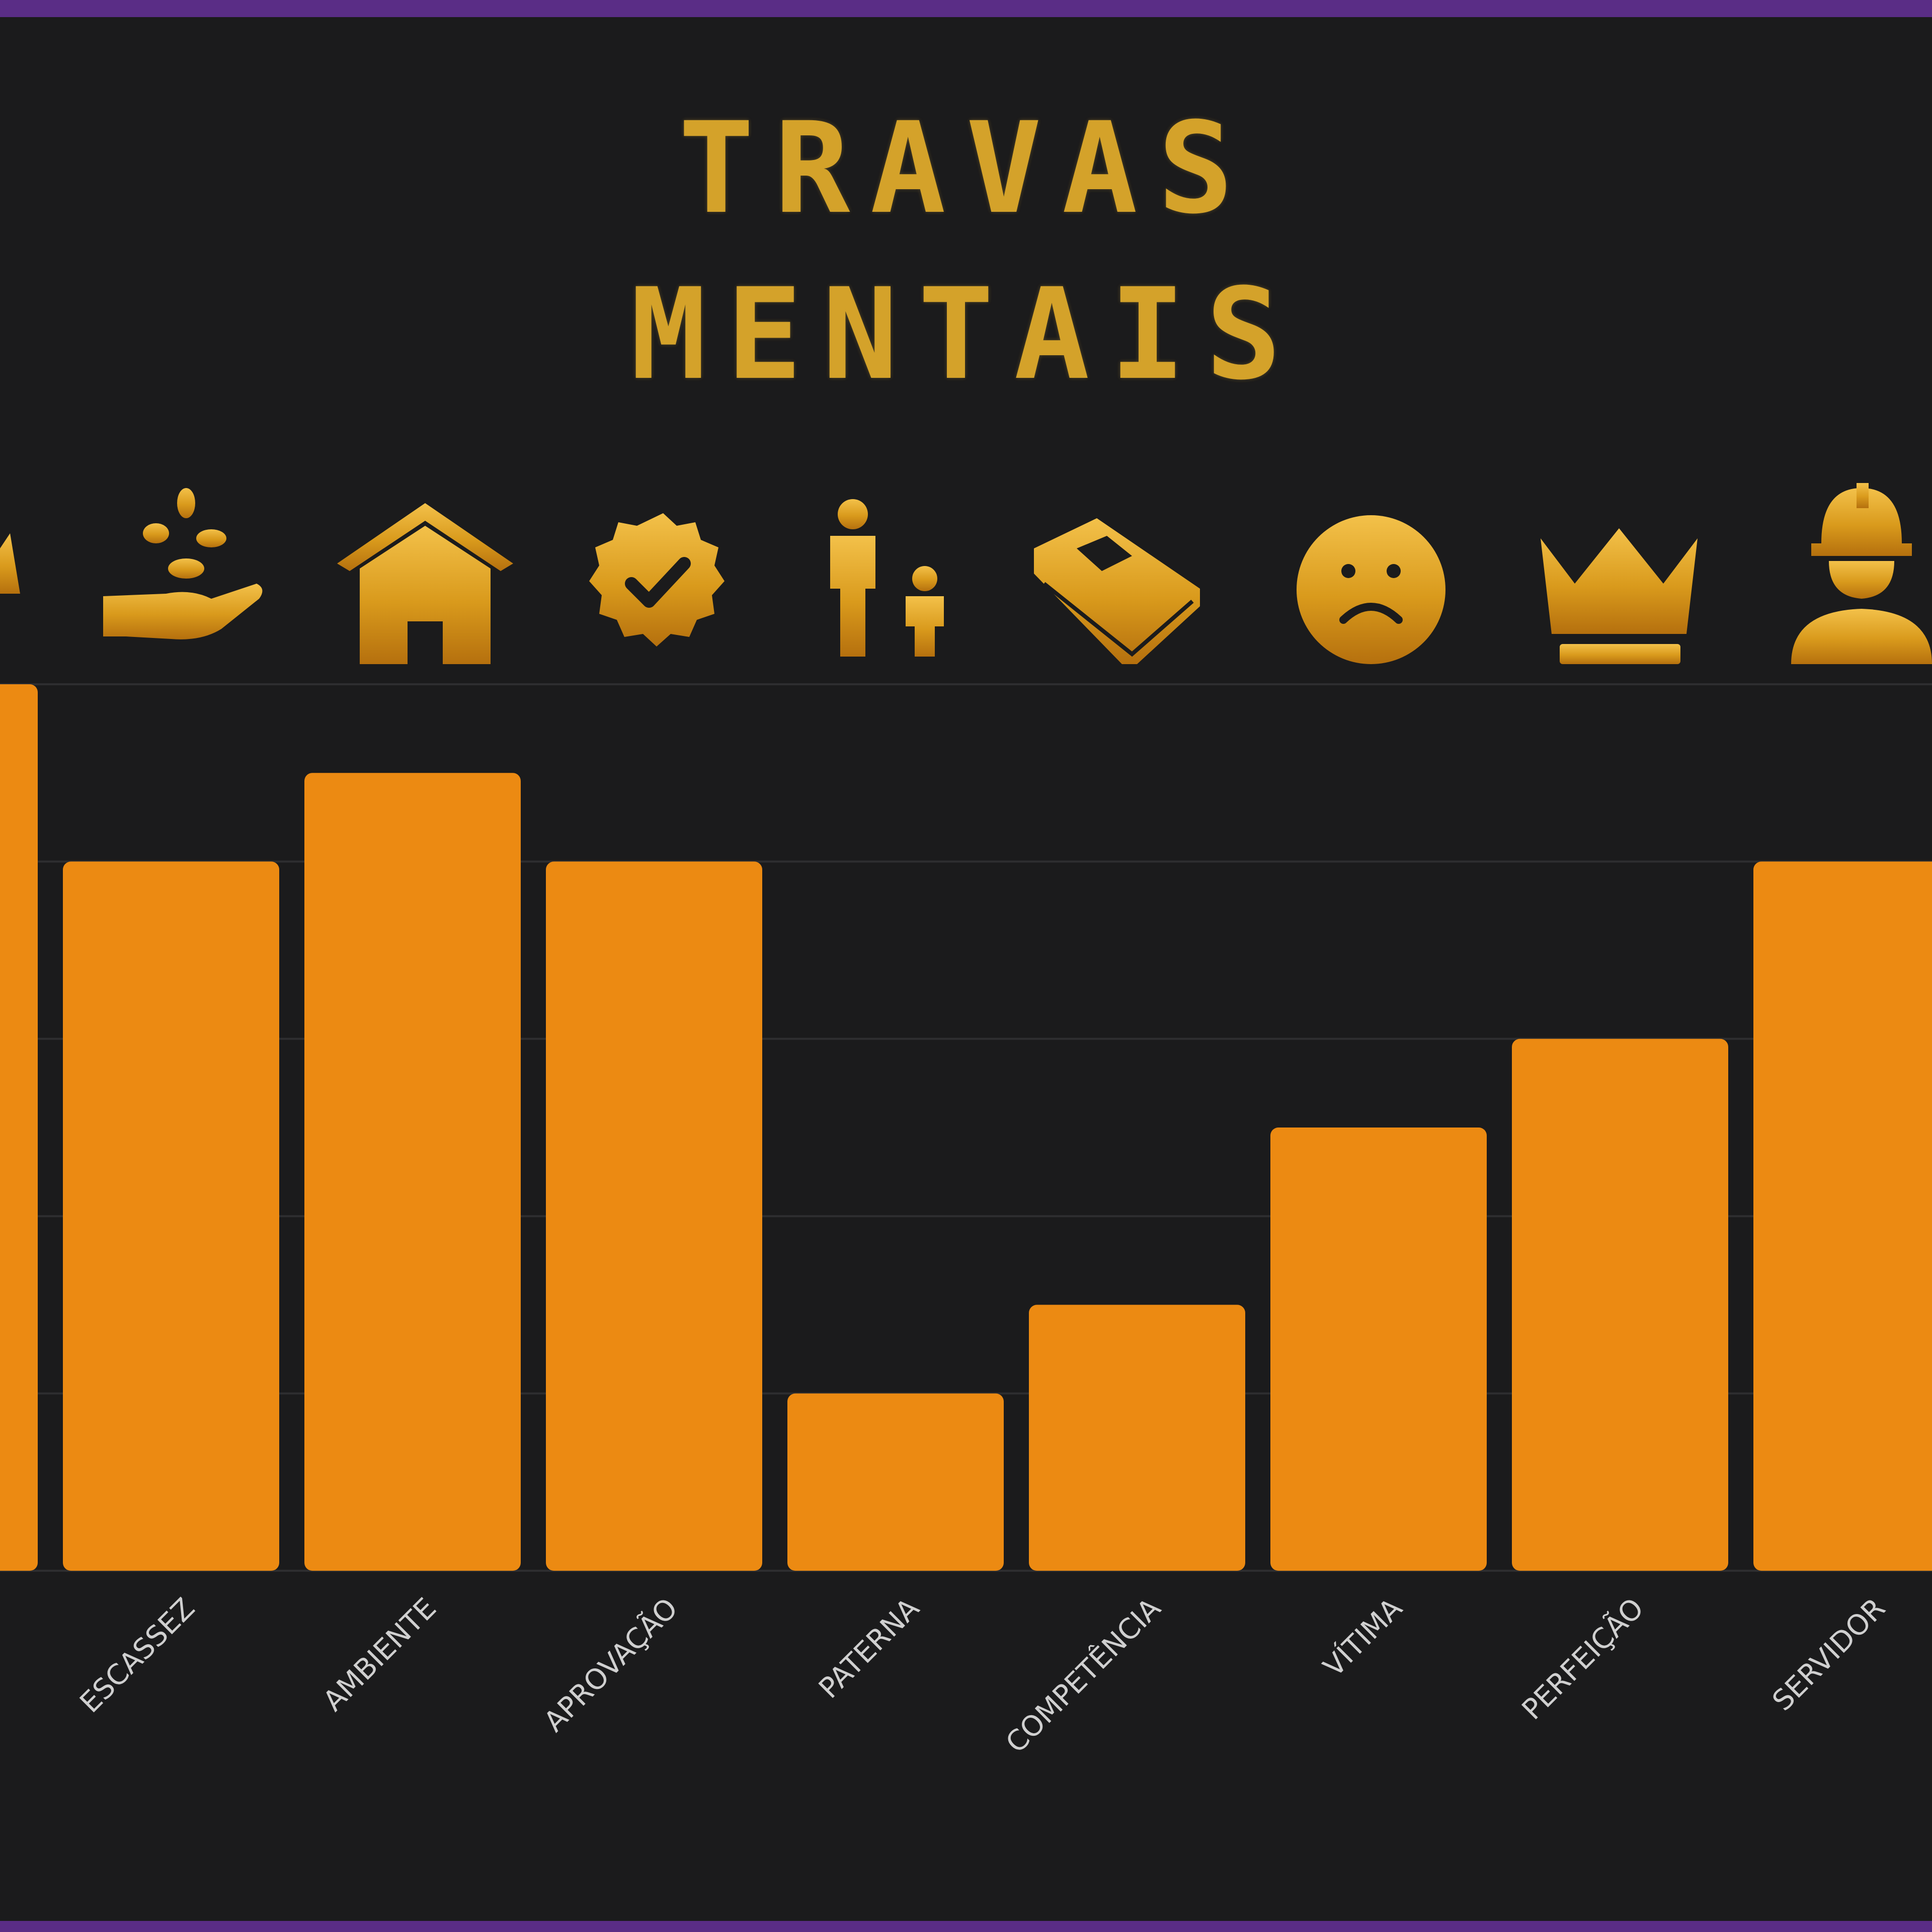  Describe the element at coordinates (887, 578) in the screenshot. I see `parent-child-icon` at that location.